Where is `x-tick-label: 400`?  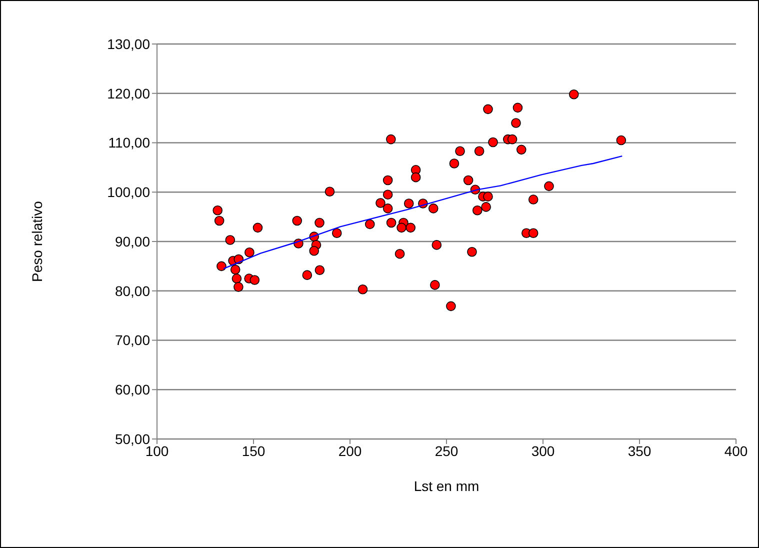
x-tick-label: 400 is located at coordinates (736, 450).